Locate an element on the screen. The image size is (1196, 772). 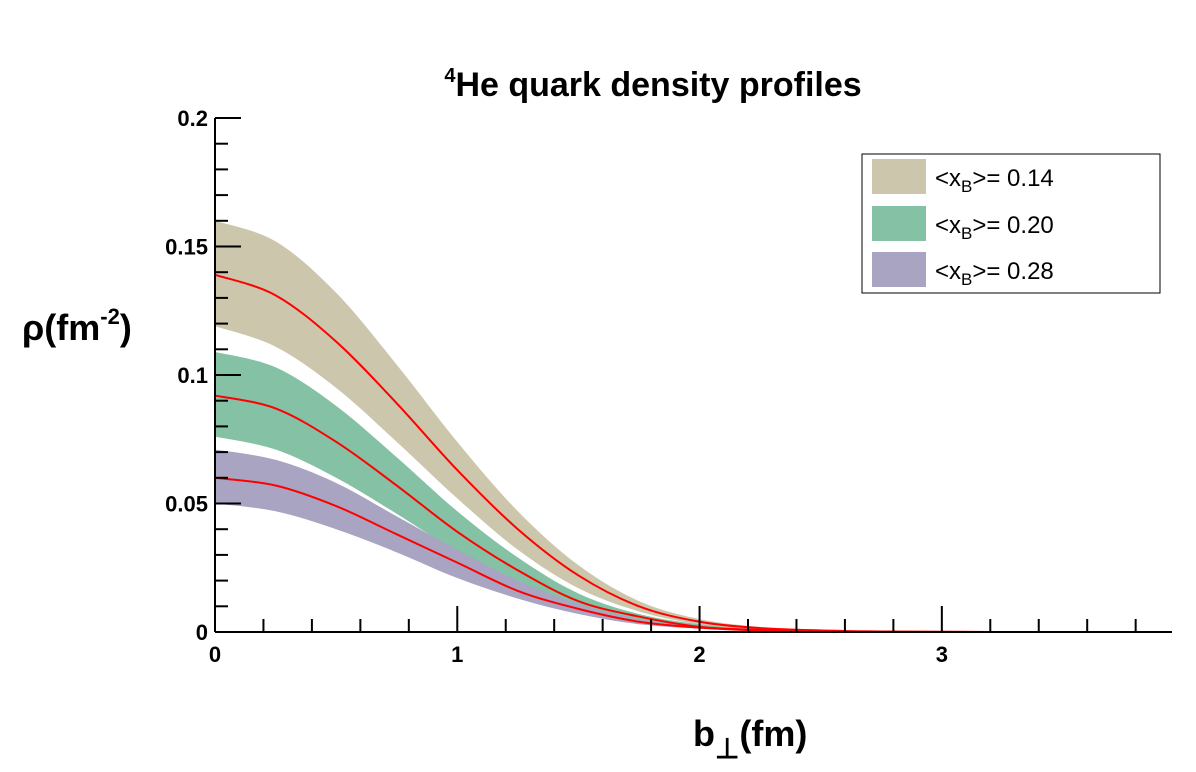
x-axis-title-subscript: ⊥ is located at coordinates (727, 748).